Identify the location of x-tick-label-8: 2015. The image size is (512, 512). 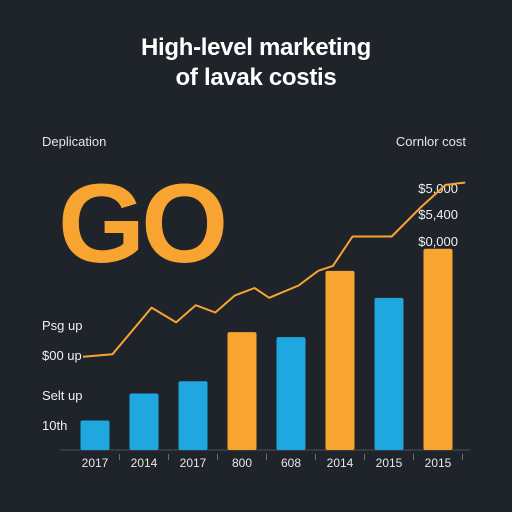
(438, 463).